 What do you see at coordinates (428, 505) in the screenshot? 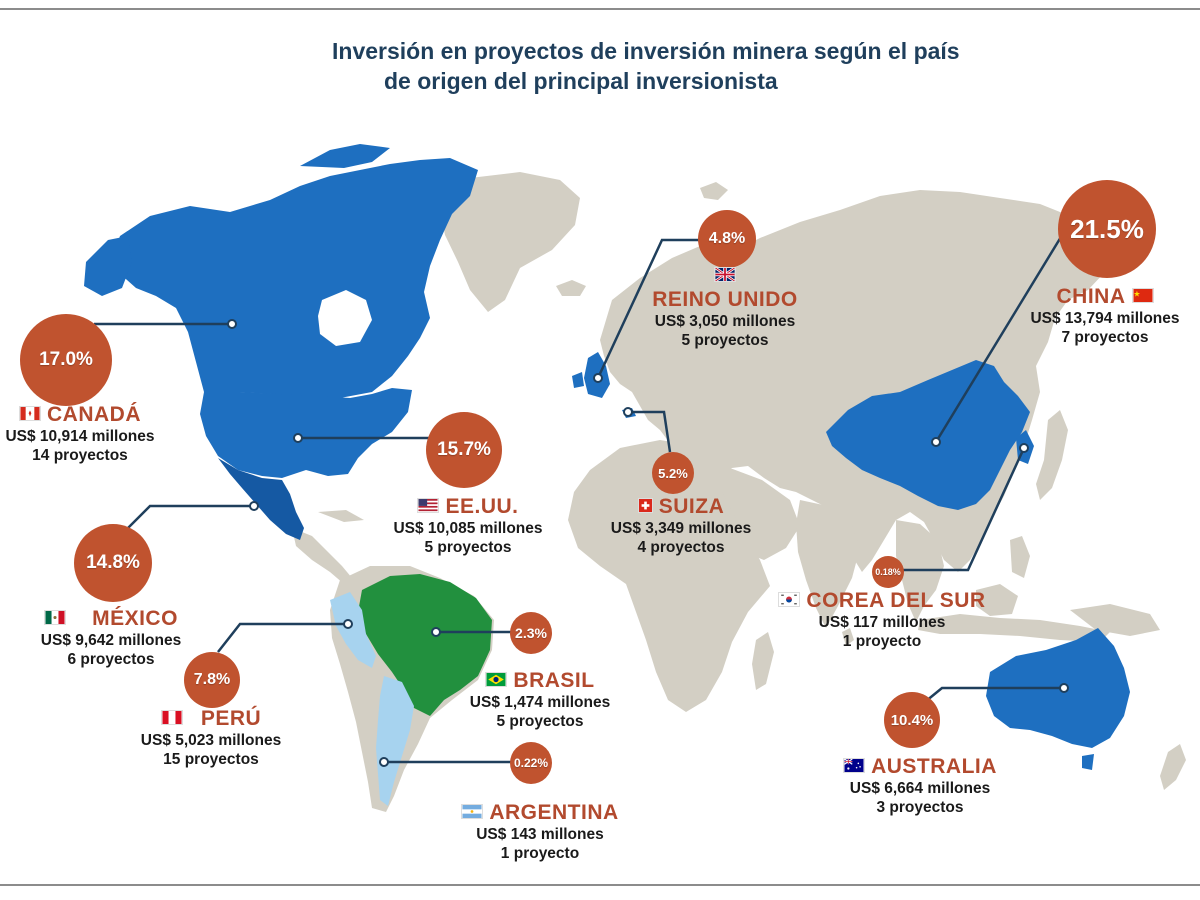
I see `usa-flag-icon` at bounding box center [428, 505].